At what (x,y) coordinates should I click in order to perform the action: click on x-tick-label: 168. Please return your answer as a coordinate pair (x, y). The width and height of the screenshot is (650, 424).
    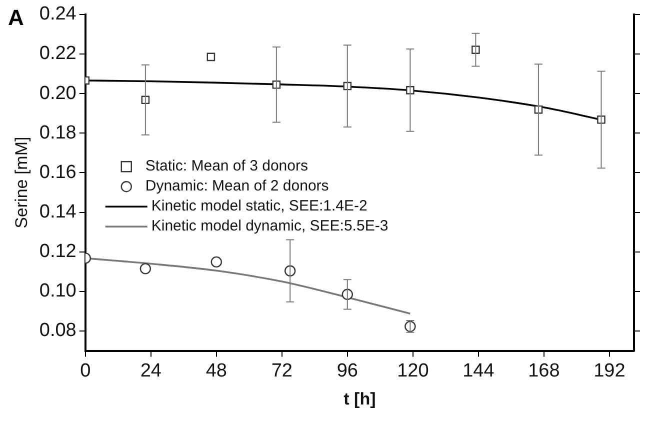
    Looking at the image, I should click on (544, 371).